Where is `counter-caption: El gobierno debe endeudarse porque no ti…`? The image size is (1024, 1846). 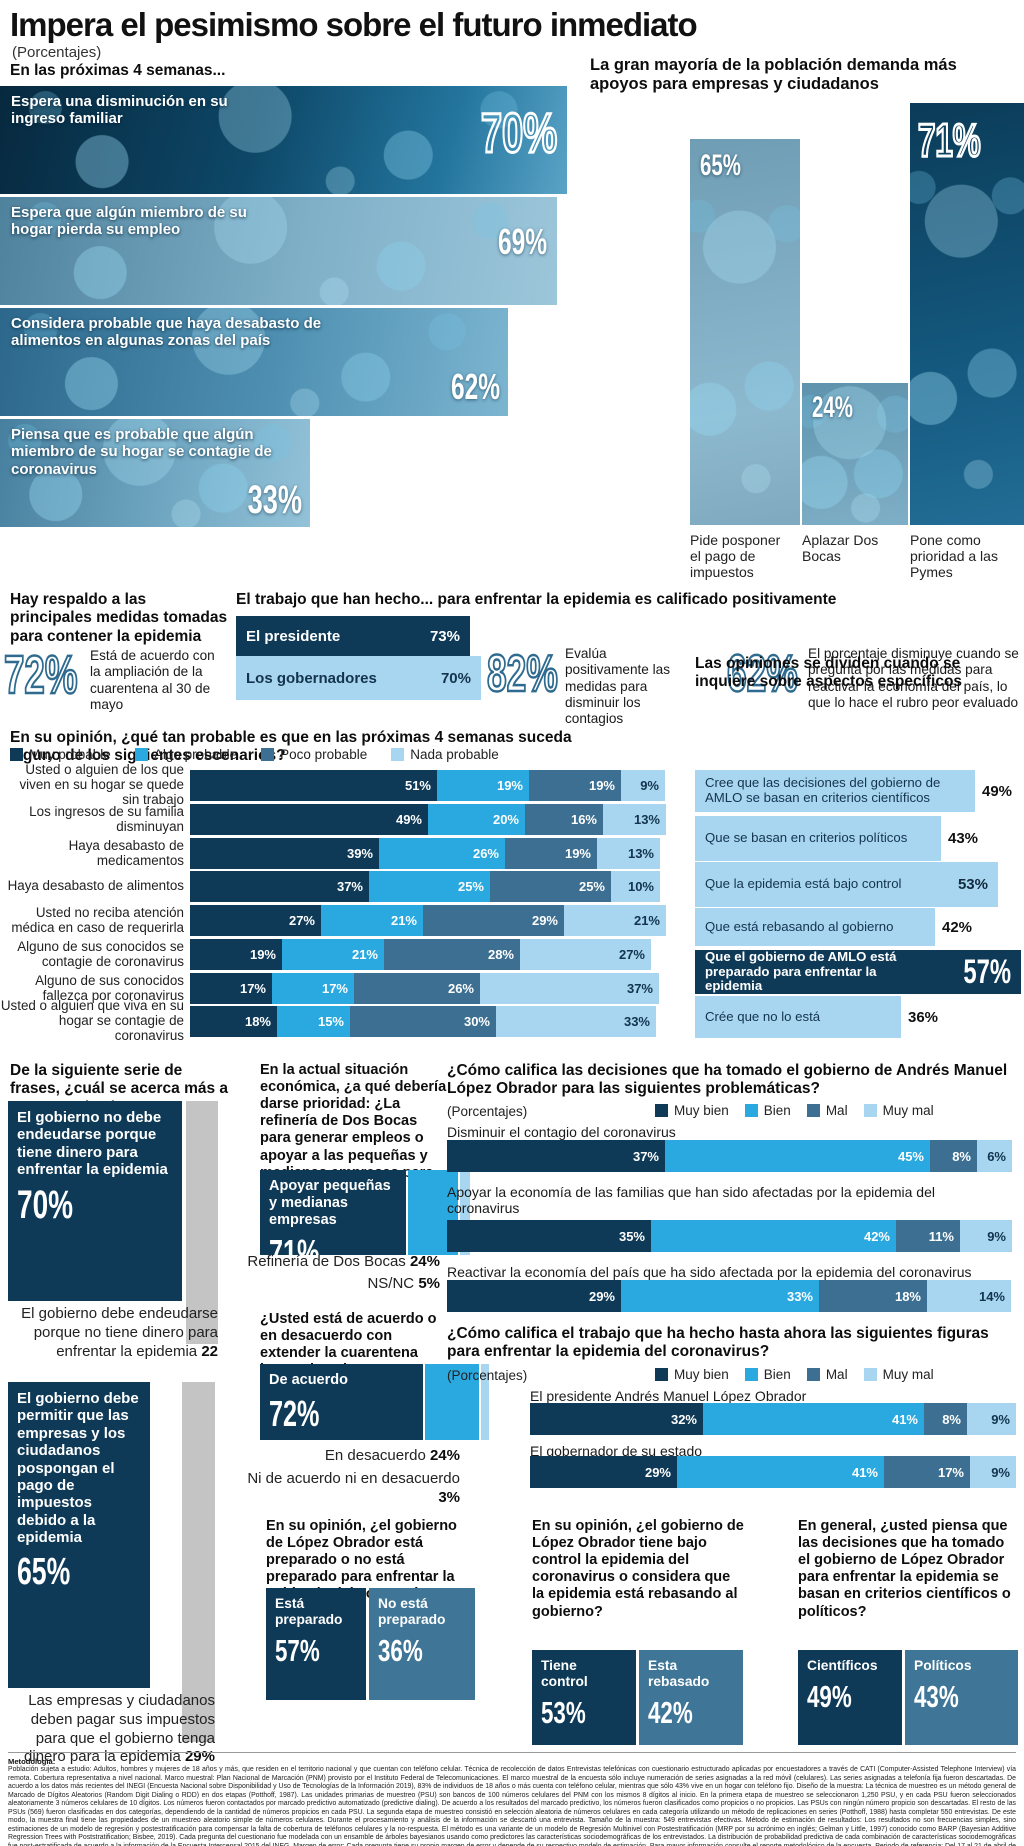 counter-caption: El gobierno debe endeudarse porque no ti… is located at coordinates (109, 1333).